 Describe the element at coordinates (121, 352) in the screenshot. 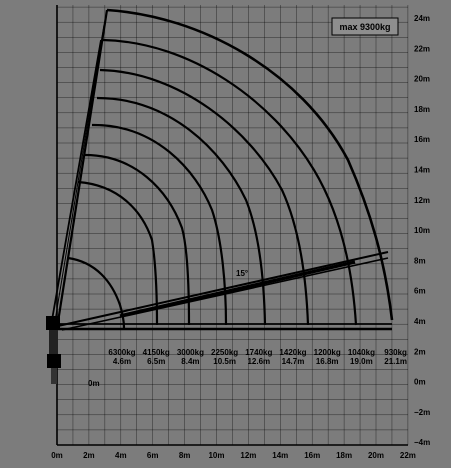

I see `load-kg-label: 6300kg` at that location.